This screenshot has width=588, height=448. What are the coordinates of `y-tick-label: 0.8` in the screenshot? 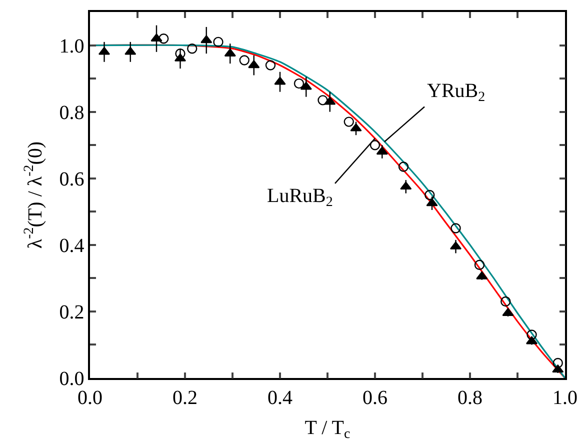 It's located at (71, 113).